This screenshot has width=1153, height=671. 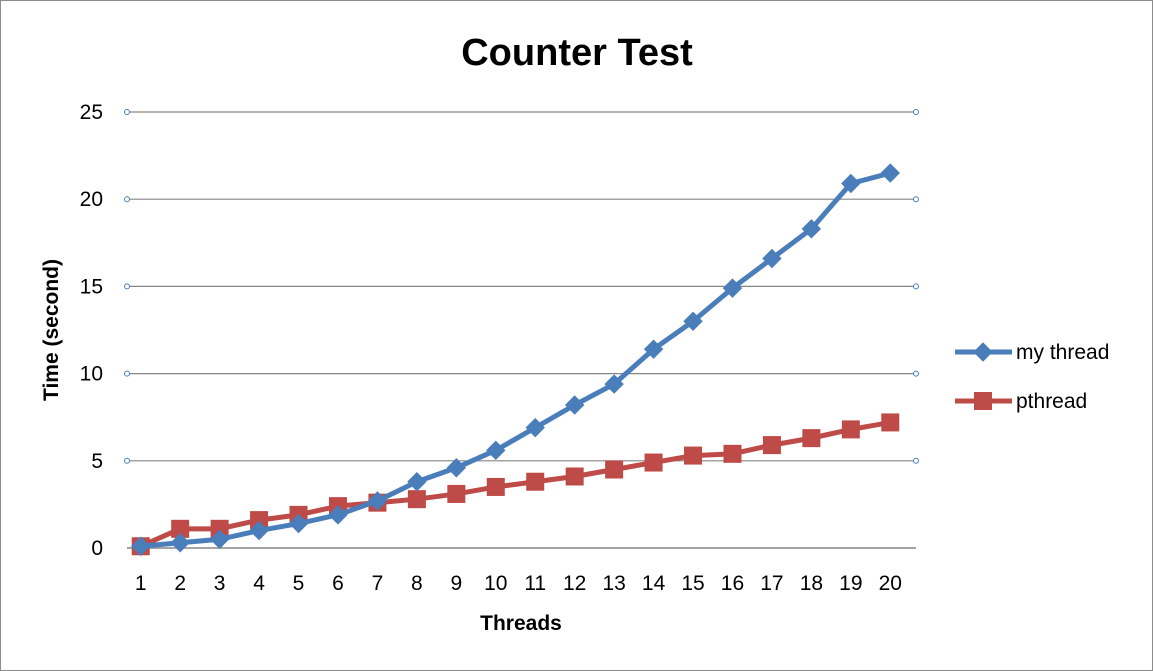 I want to click on x-tick-label: 15, so click(x=692, y=583).